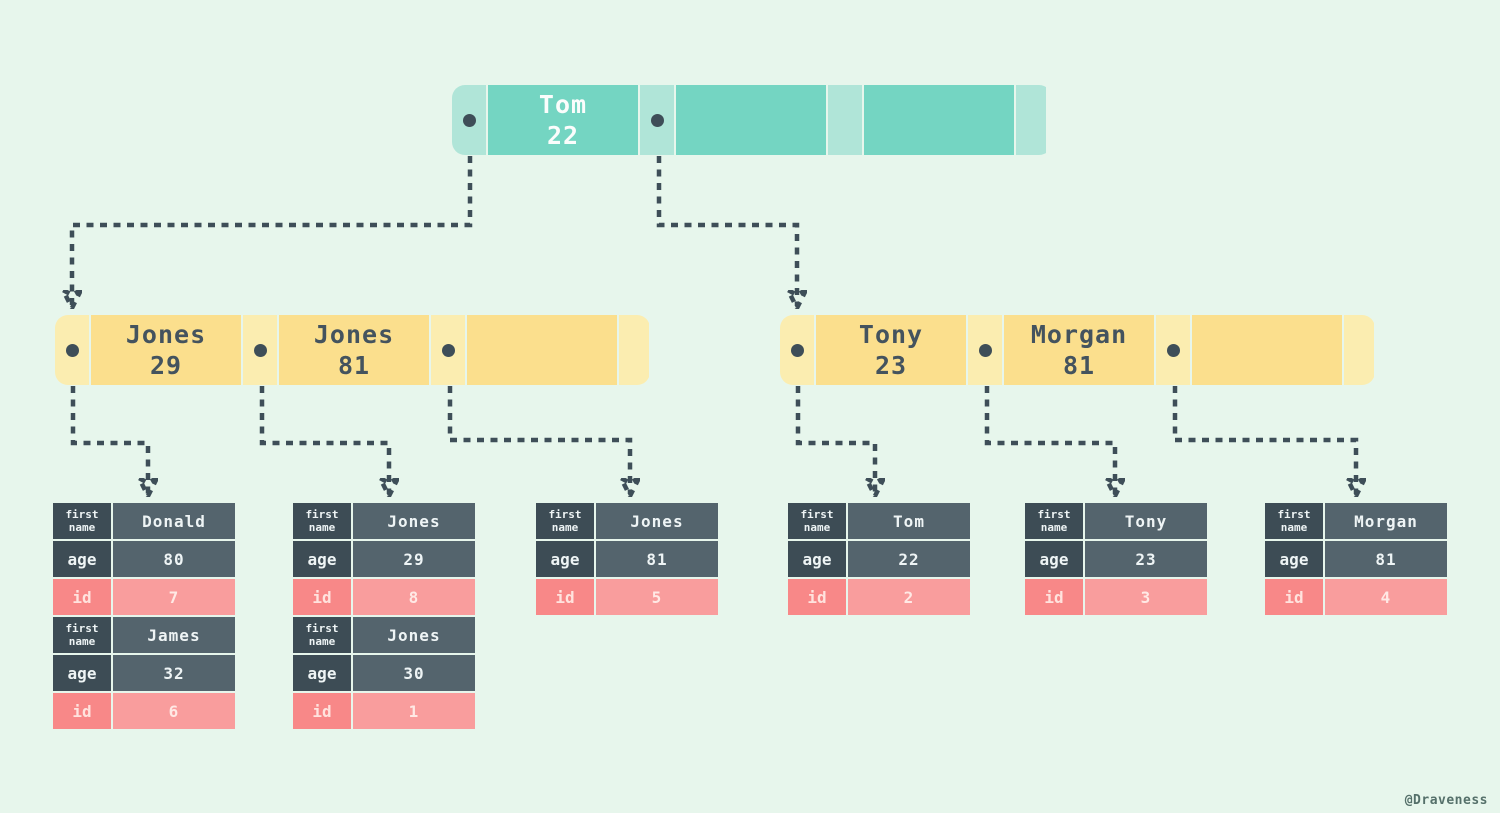 The image size is (1500, 813). I want to click on field-value-first-name: Tony, so click(1146, 521).